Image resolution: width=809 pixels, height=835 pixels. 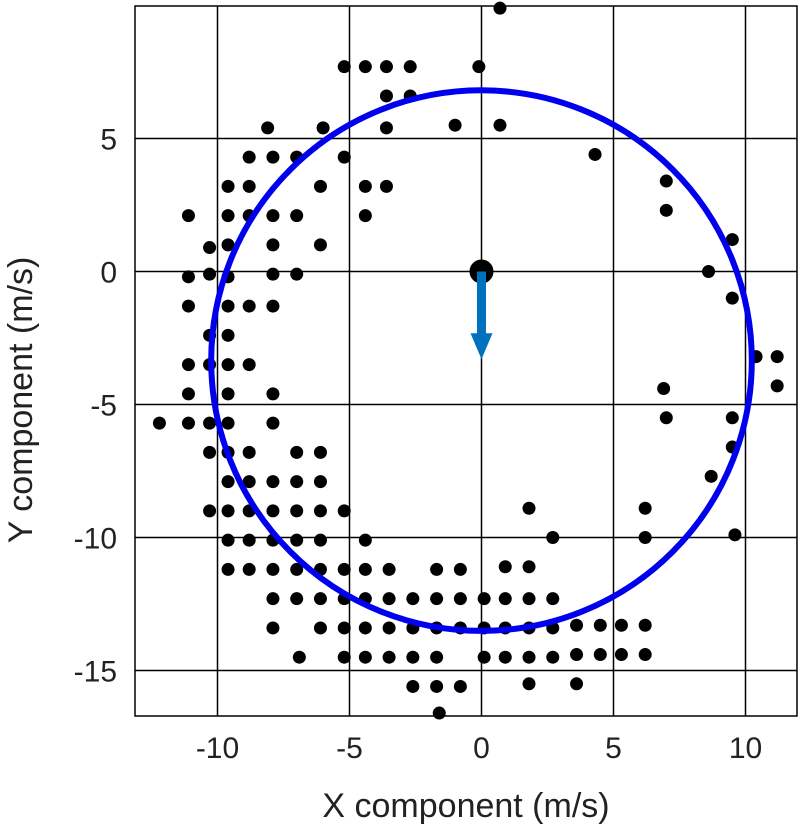 What do you see at coordinates (108, 140) in the screenshot?
I see `y-tick-label: 5` at bounding box center [108, 140].